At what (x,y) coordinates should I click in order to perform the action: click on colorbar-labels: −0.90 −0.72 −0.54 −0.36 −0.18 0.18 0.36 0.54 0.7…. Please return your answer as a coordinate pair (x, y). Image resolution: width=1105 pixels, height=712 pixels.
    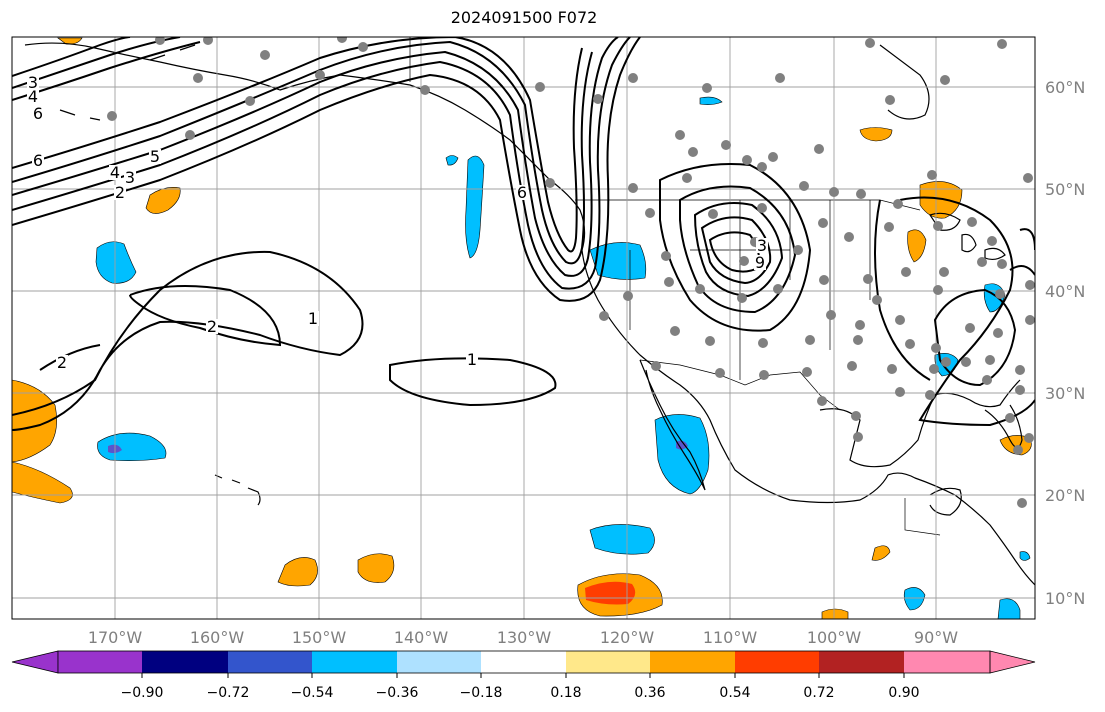
    Looking at the image, I should click on (520, 687).